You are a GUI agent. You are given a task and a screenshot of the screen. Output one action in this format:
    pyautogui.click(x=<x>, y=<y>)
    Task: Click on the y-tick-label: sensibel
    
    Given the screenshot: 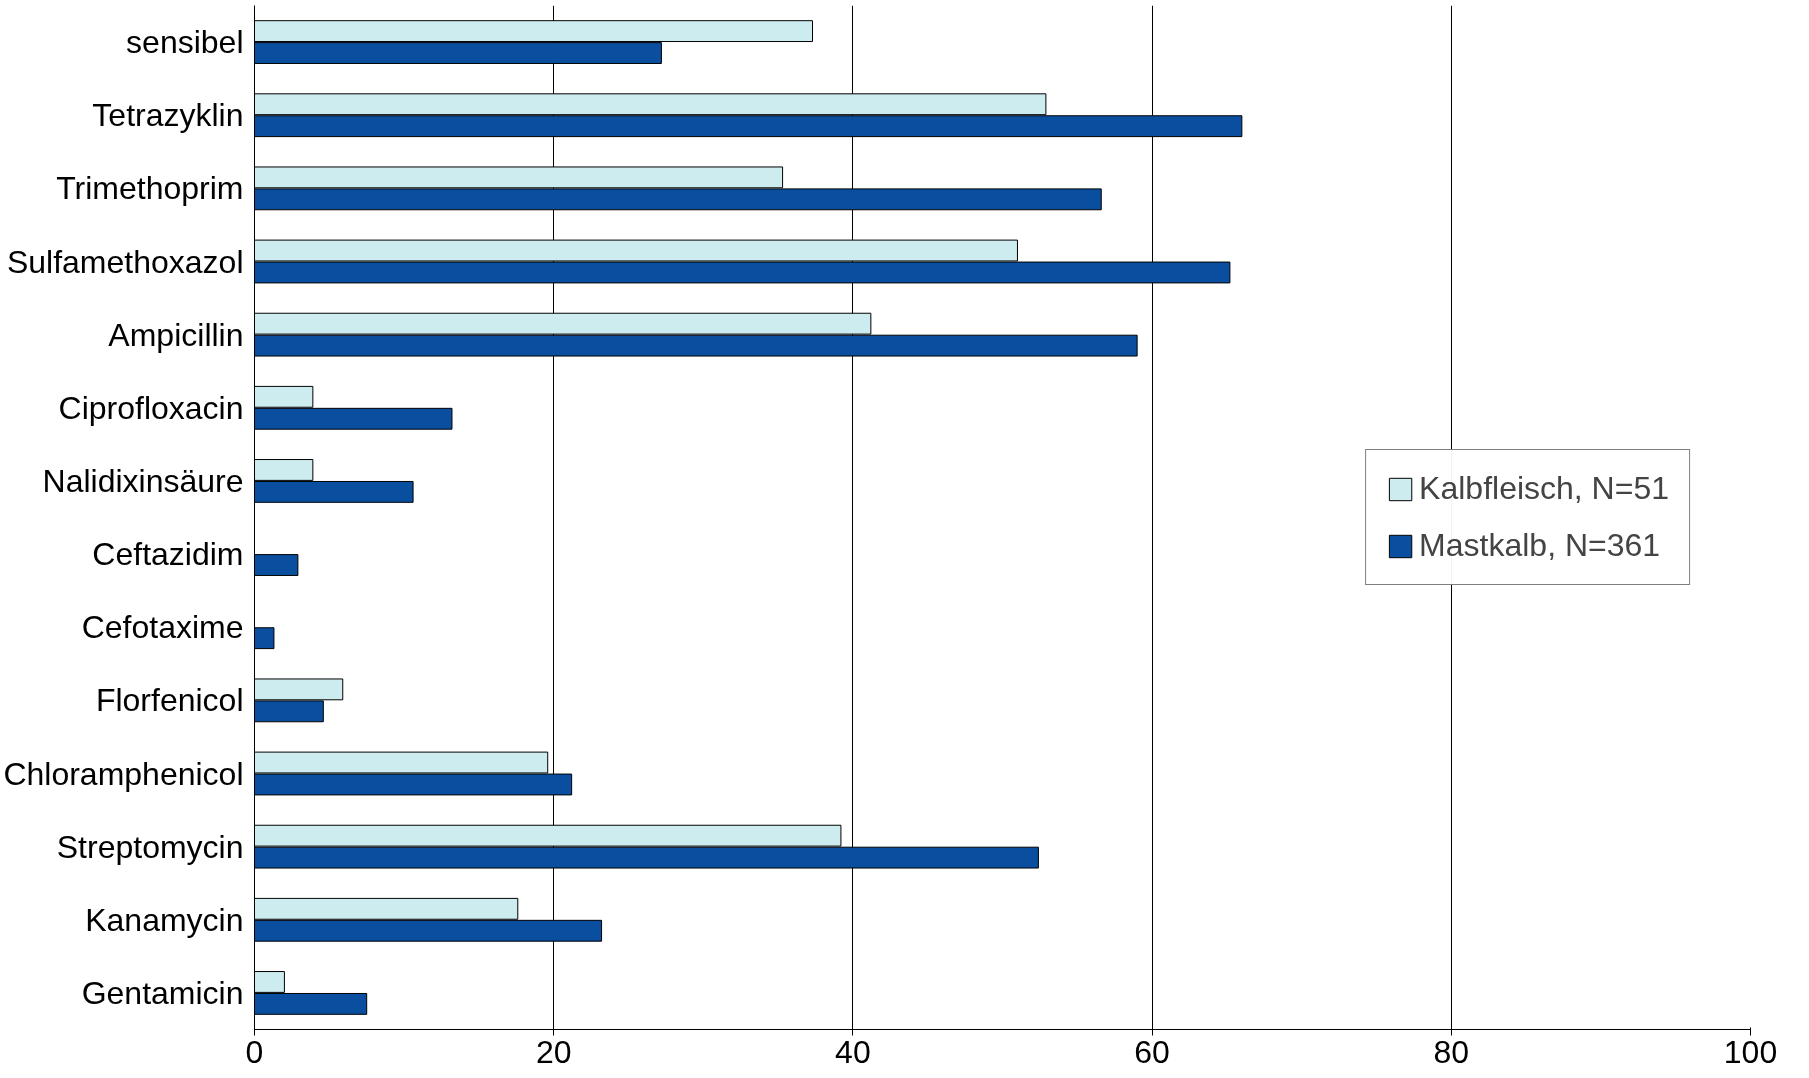 What is the action you would take?
    pyautogui.click(x=185, y=42)
    